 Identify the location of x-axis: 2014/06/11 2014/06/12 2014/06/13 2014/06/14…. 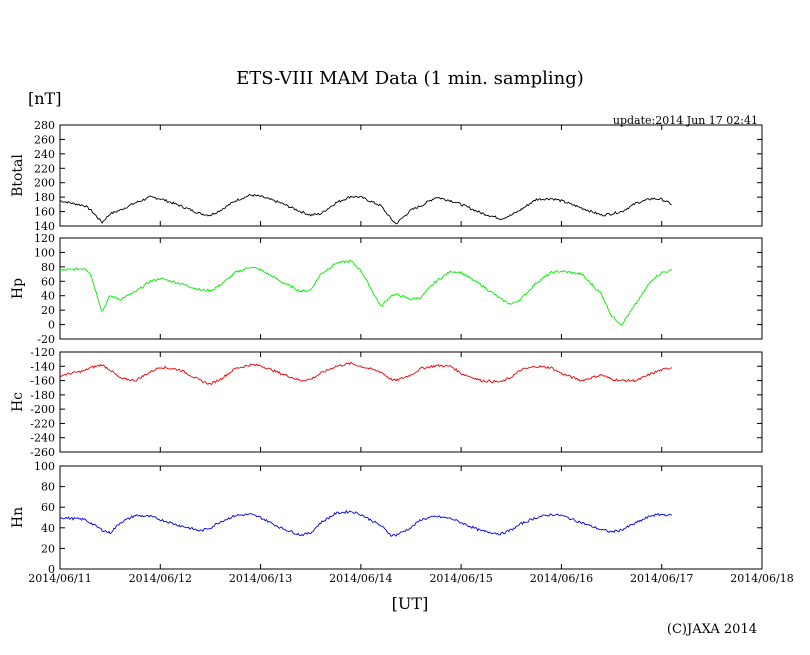
(410, 578).